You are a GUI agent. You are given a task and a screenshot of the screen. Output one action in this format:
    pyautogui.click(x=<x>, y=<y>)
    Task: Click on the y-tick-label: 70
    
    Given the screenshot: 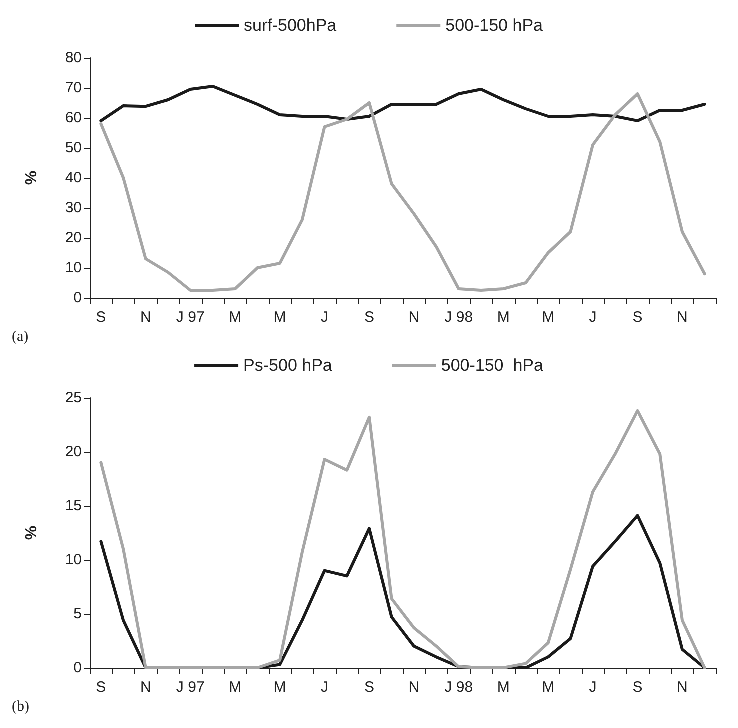 What is the action you would take?
    pyautogui.click(x=73, y=88)
    